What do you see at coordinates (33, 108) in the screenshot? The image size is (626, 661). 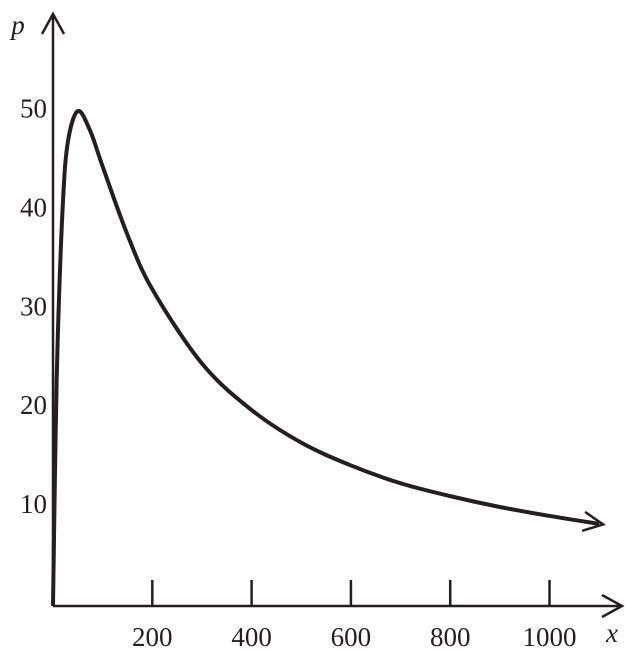 I see `y-tick-label: 50` at bounding box center [33, 108].